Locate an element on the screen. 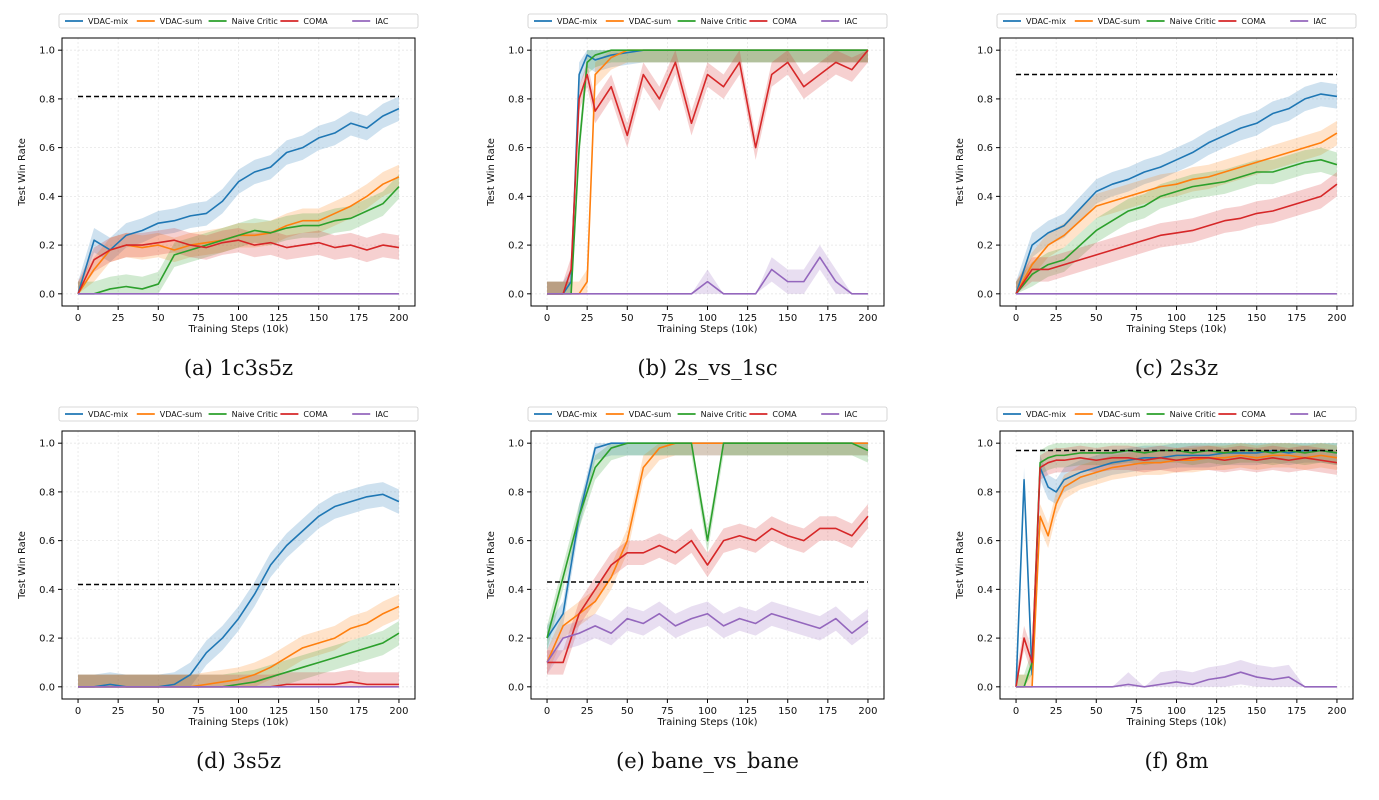 This screenshot has width=1379, height=800. panel-caption: (e) bane_vs_bane is located at coordinates (707, 761).